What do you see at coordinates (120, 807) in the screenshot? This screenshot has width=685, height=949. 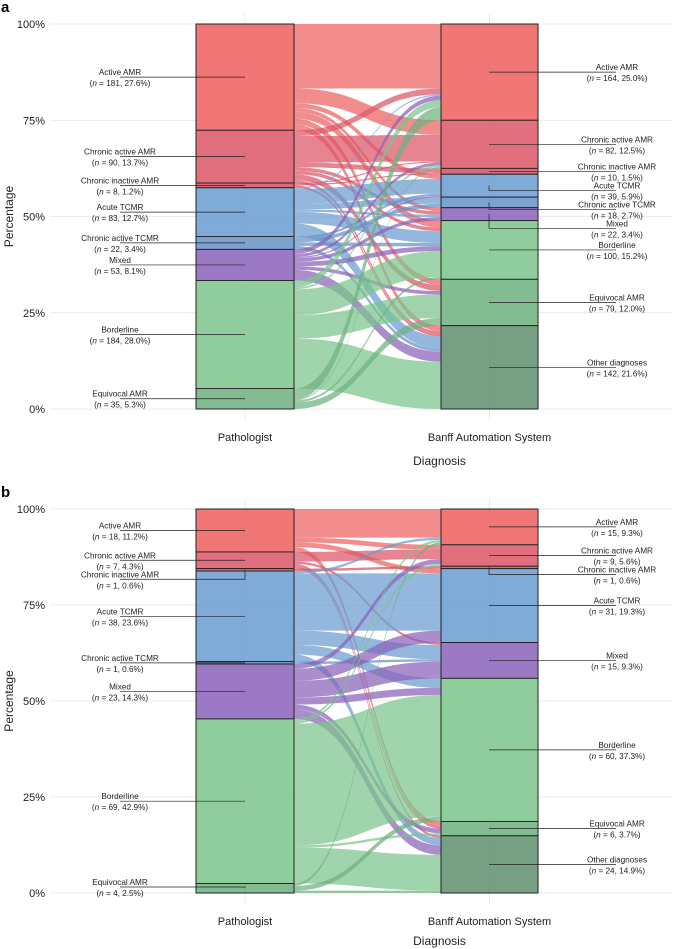 I see `left-label-stats: (n = 69, 42.9%)` at bounding box center [120, 807].